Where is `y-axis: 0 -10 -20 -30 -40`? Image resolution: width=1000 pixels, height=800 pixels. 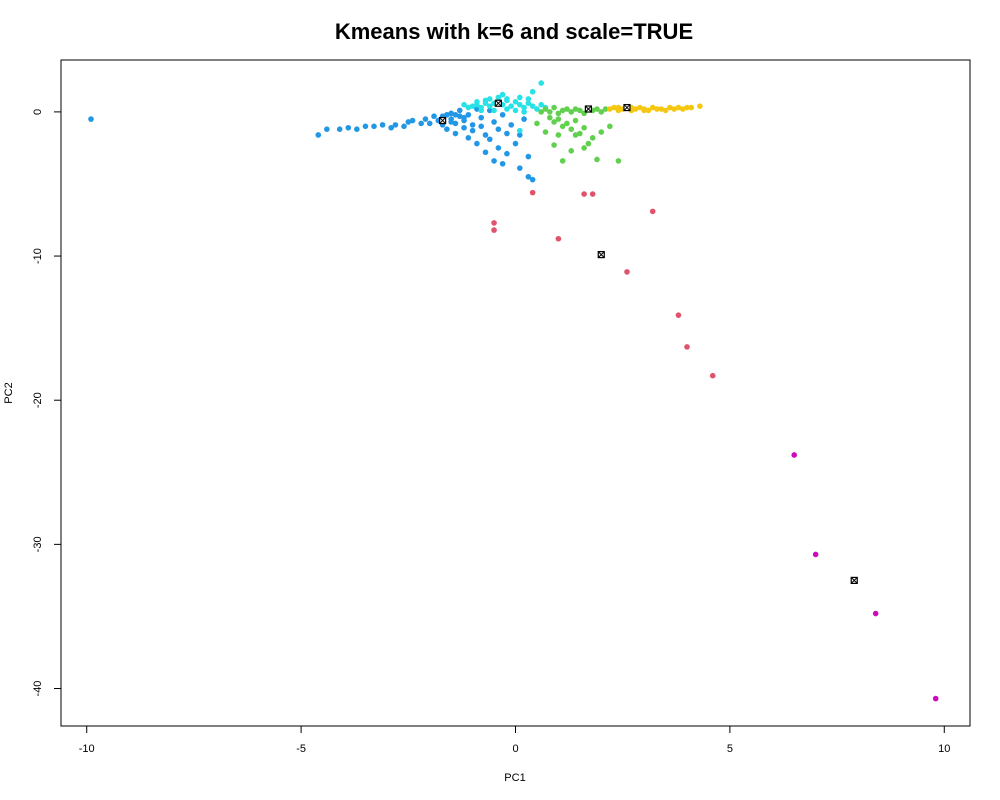
y-axis: 0 -10 -20 -30 -40 is located at coordinates (47, 402).